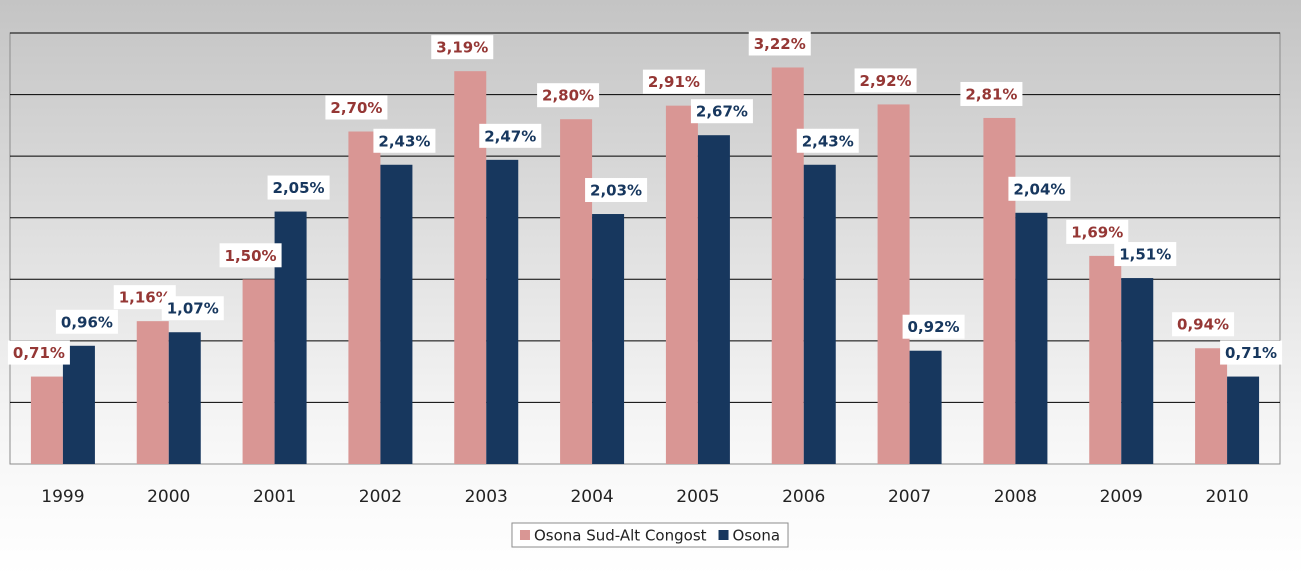 Image resolution: width=1301 pixels, height=580 pixels. I want to click on data-label-text: 2,92%, so click(886, 81).